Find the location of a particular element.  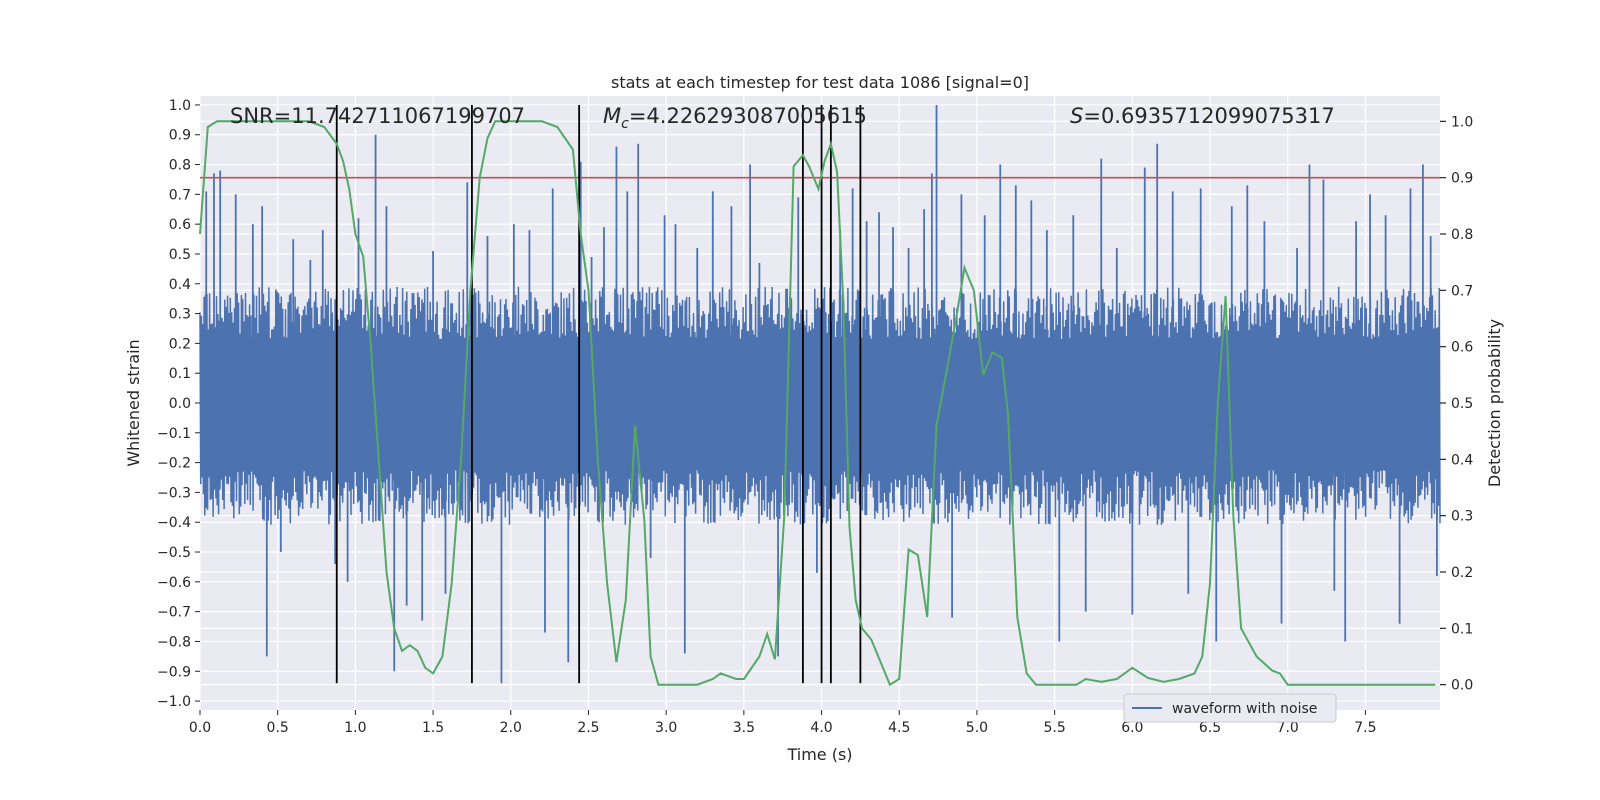

y-right-tick-label: 1.0 is located at coordinates (1462, 122).